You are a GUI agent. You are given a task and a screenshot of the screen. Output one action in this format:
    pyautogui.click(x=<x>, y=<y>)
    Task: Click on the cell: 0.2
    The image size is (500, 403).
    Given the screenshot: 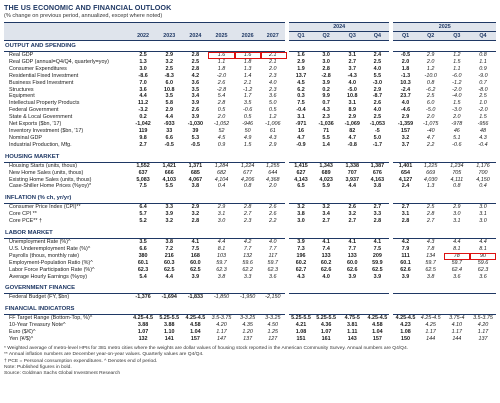 What is the action you would take?
    pyautogui.click(x=326, y=89)
    